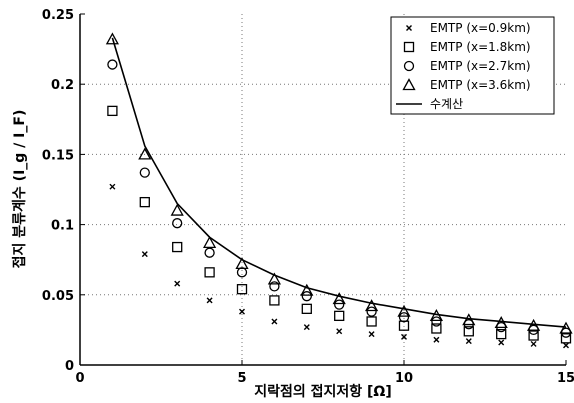 The width and height of the screenshot is (574, 403). What do you see at coordinates (323, 391) in the screenshot?
I see `x-axis-label: 지락점의 접지저항 [Ω]` at bounding box center [323, 391].